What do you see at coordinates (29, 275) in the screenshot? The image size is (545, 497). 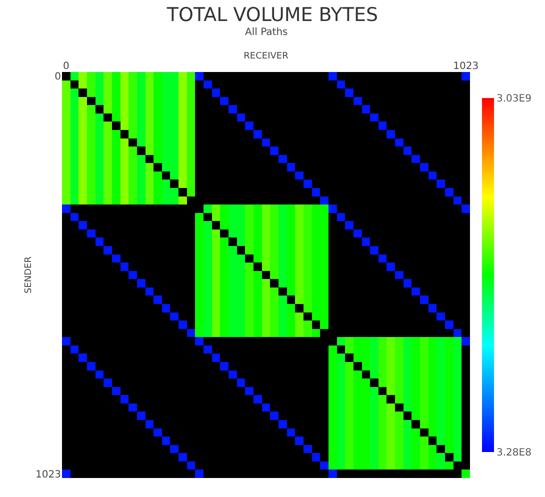 I see `y-axis-title: SENDER` at bounding box center [29, 275].